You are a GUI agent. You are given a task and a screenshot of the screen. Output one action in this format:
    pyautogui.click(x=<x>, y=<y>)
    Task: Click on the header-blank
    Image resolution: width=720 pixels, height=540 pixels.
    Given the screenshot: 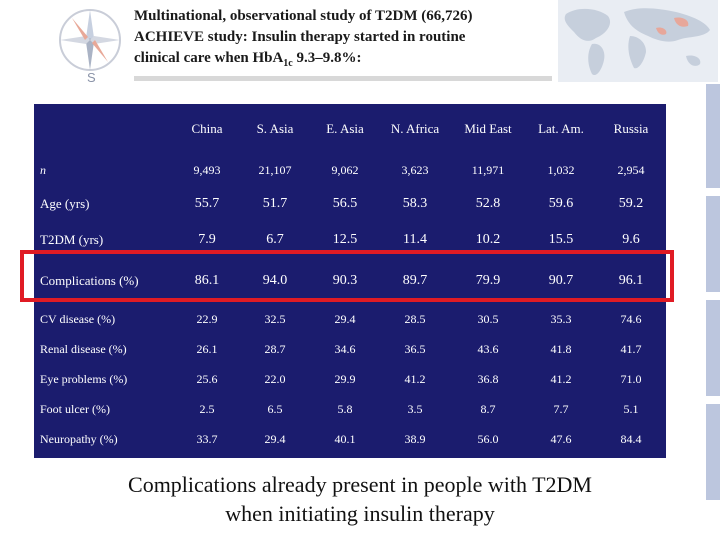 What is the action you would take?
    pyautogui.click(x=104, y=129)
    